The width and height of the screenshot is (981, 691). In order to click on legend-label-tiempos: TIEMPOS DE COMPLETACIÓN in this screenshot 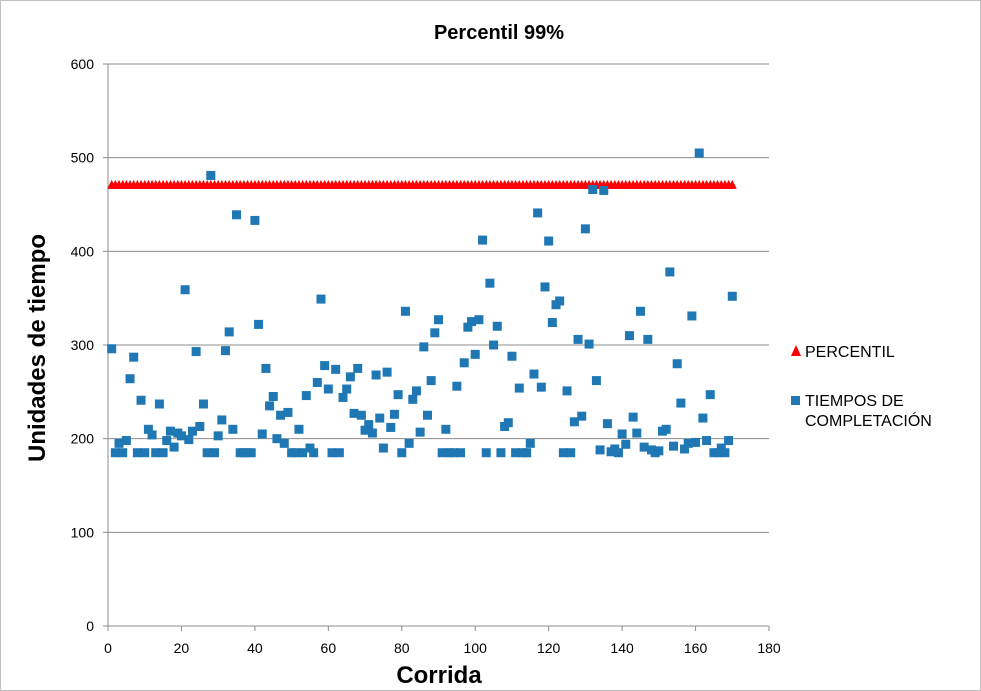, I will do `click(868, 411)`.